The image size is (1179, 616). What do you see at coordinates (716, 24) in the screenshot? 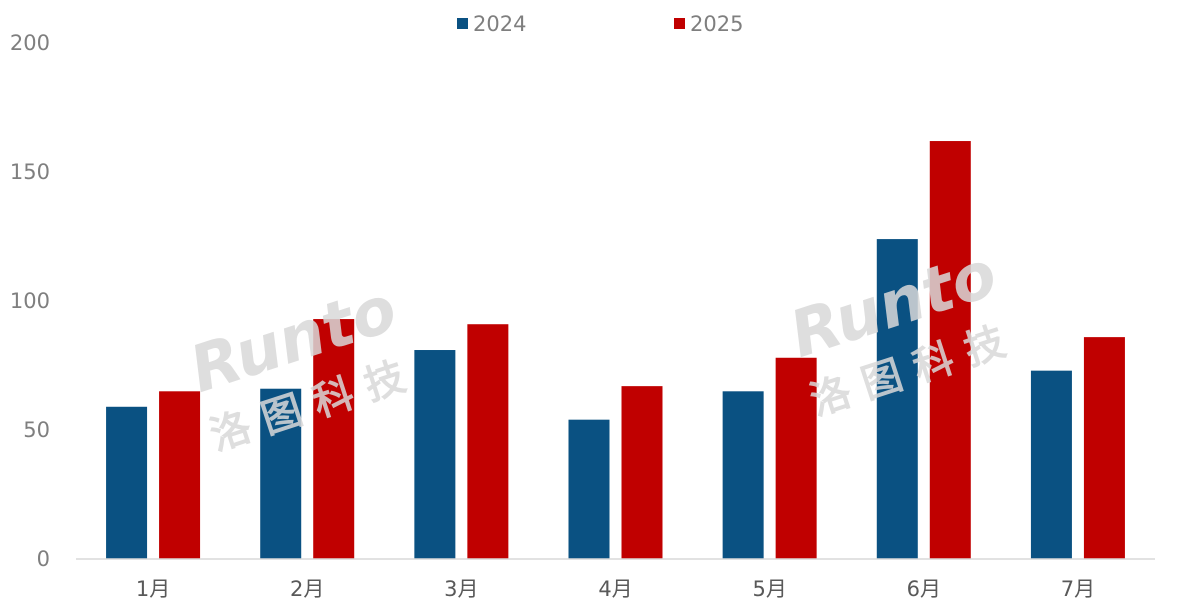
I see `legend-label-2025: 2025` at bounding box center [716, 24].